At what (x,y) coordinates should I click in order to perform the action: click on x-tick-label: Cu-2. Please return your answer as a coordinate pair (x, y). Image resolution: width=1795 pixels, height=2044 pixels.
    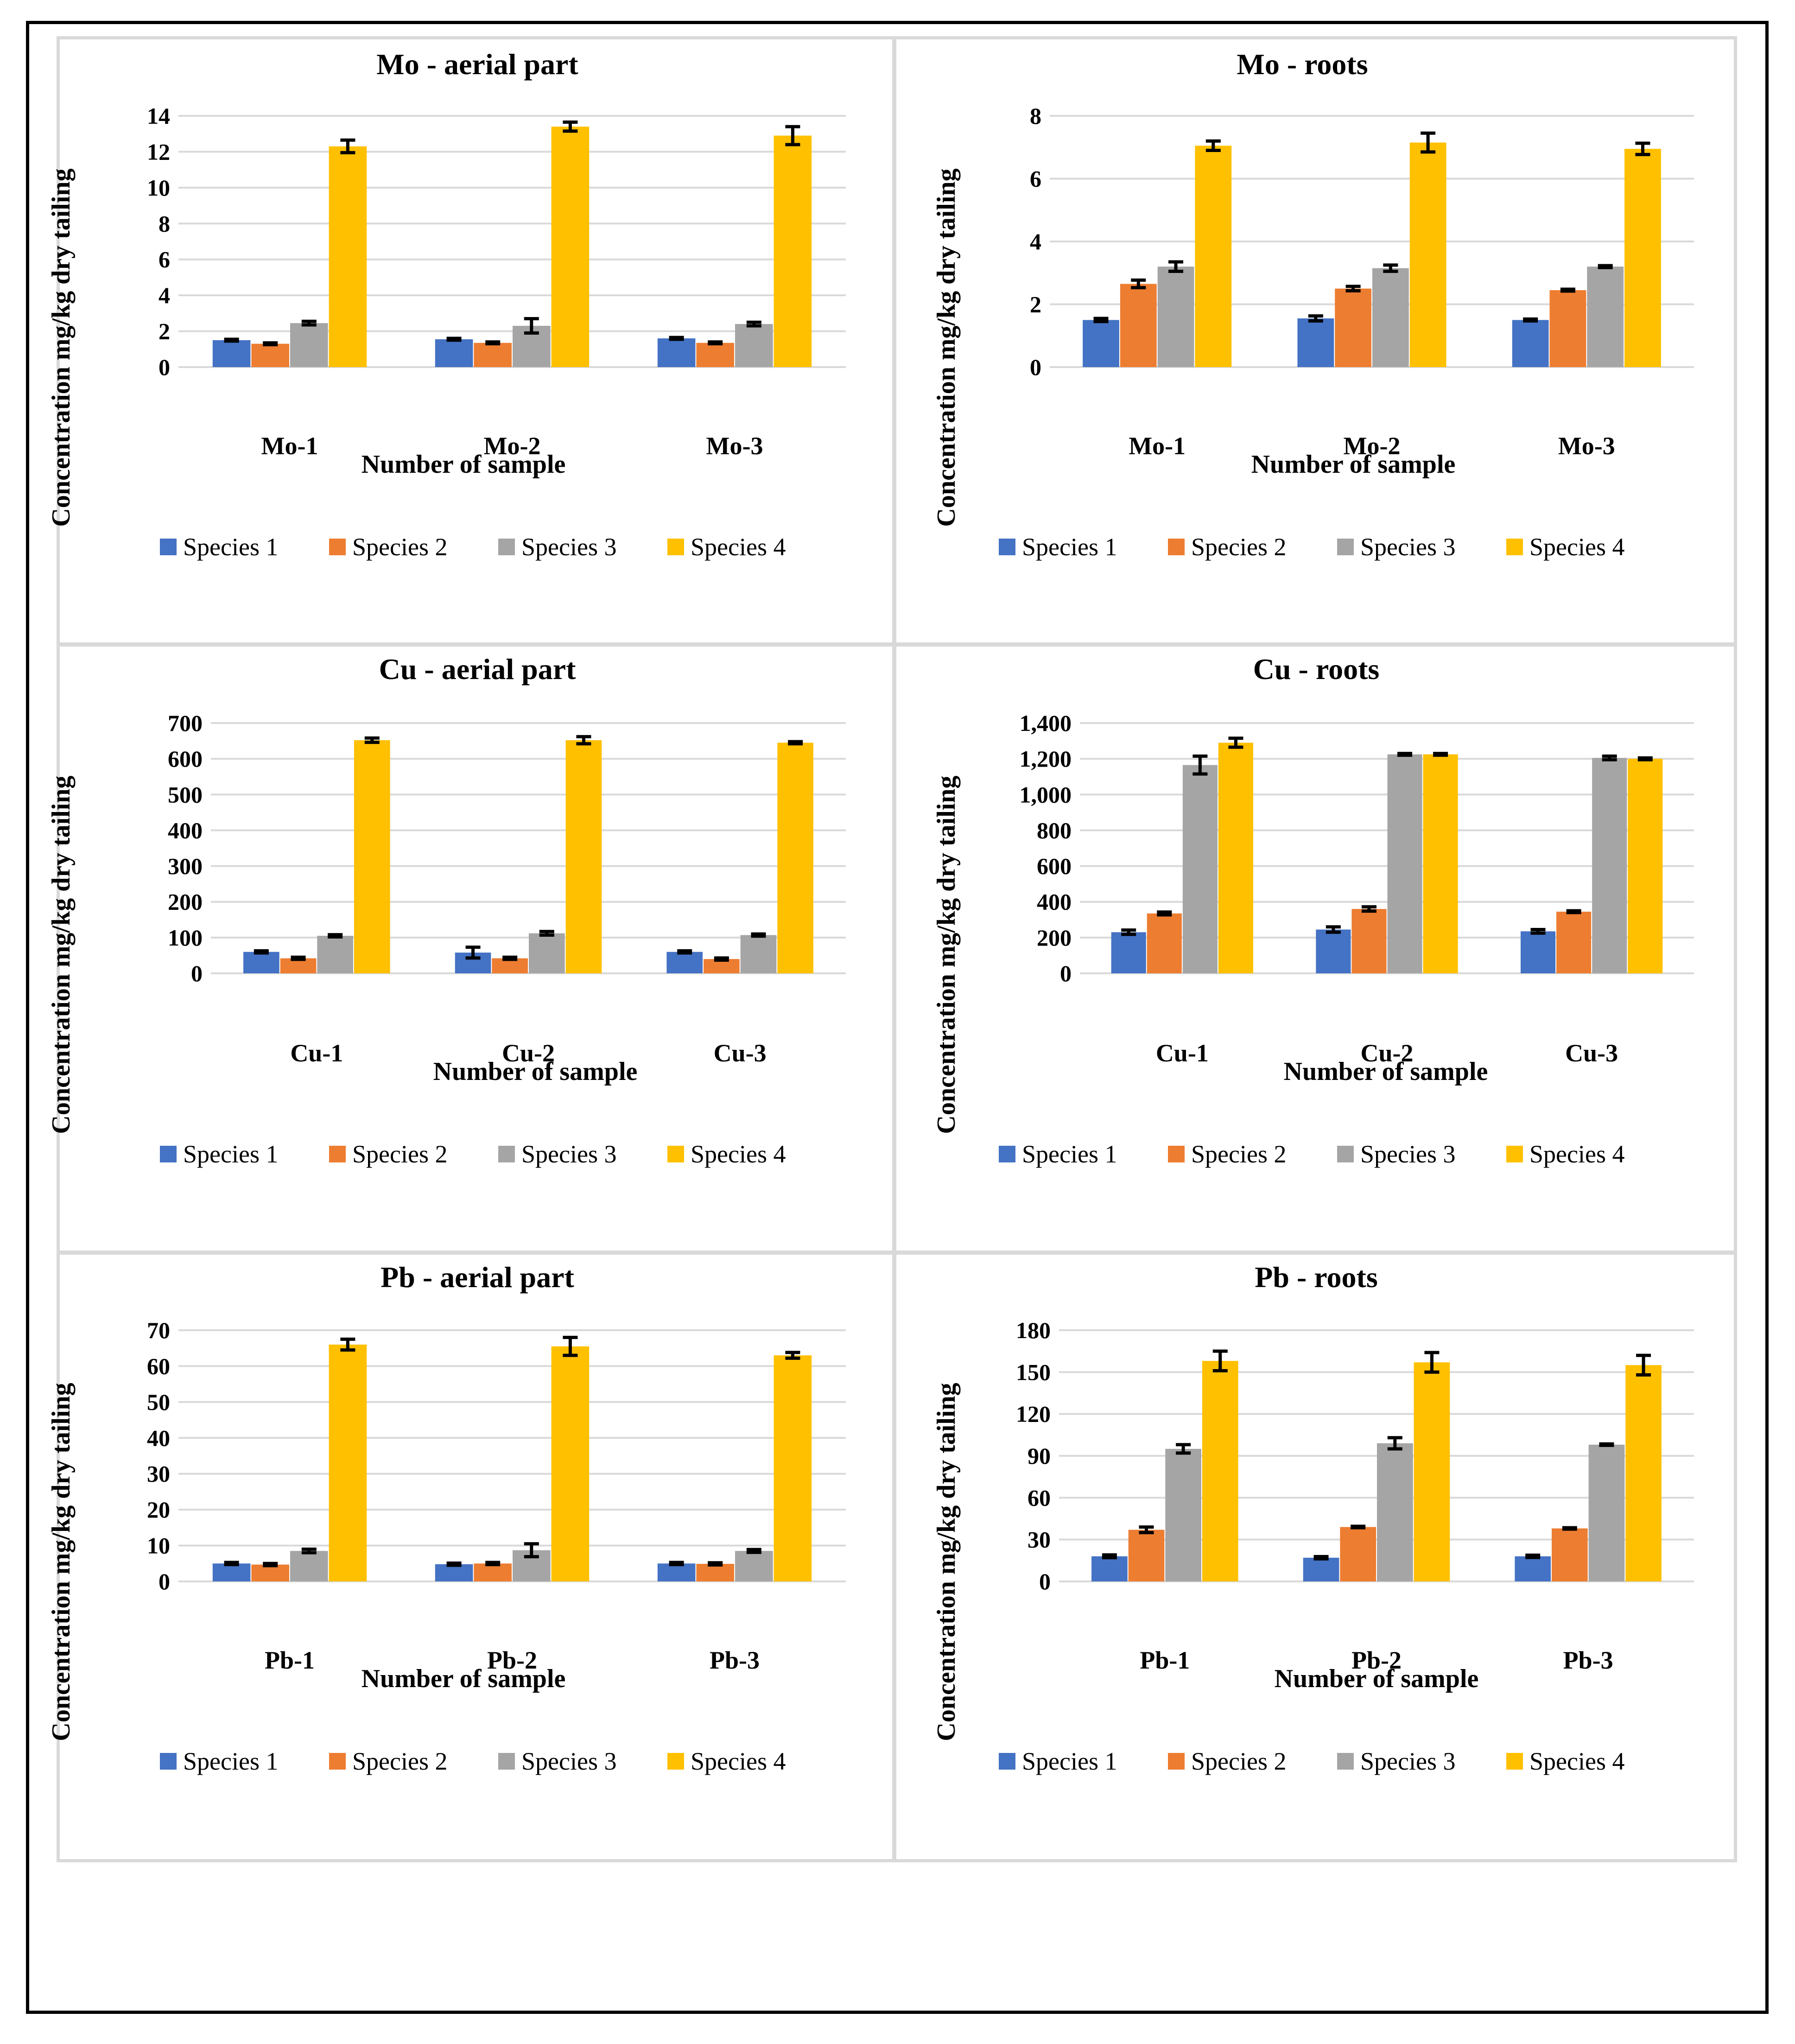
    Looking at the image, I should click on (1386, 1053).